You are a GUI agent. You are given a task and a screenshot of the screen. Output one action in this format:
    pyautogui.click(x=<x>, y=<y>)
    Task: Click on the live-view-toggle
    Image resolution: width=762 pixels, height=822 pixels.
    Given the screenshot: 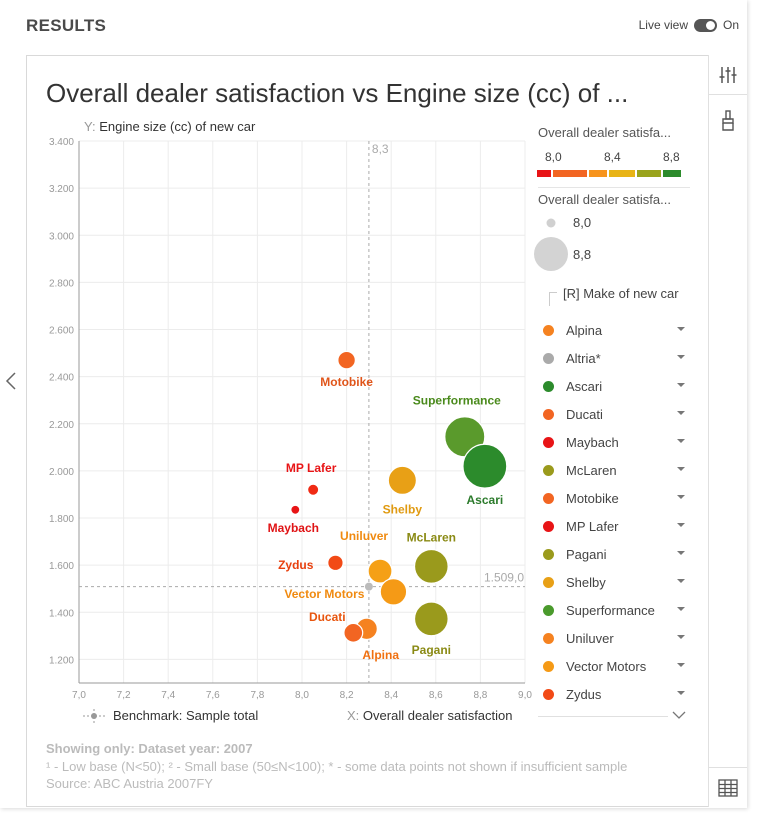 What is the action you would take?
    pyautogui.click(x=705, y=25)
    